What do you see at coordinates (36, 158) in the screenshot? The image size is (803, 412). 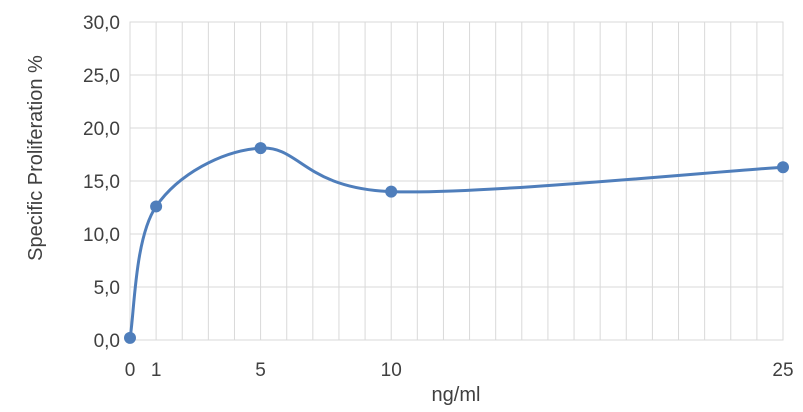 I see `y-axis-title: Specific Proliferation %` at bounding box center [36, 158].